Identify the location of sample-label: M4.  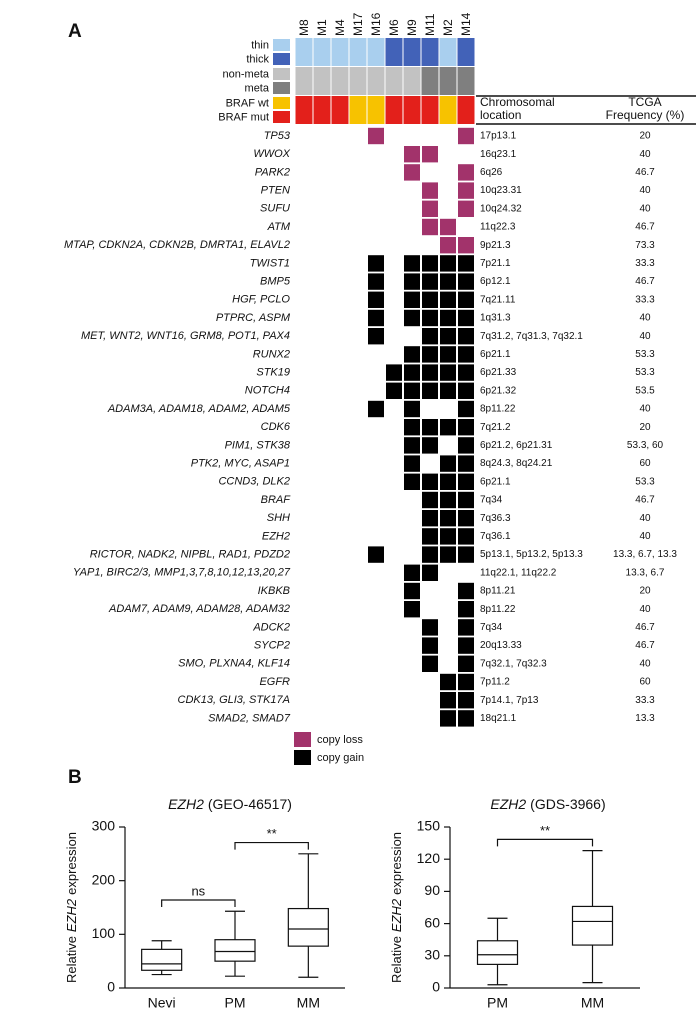
(340, 27).